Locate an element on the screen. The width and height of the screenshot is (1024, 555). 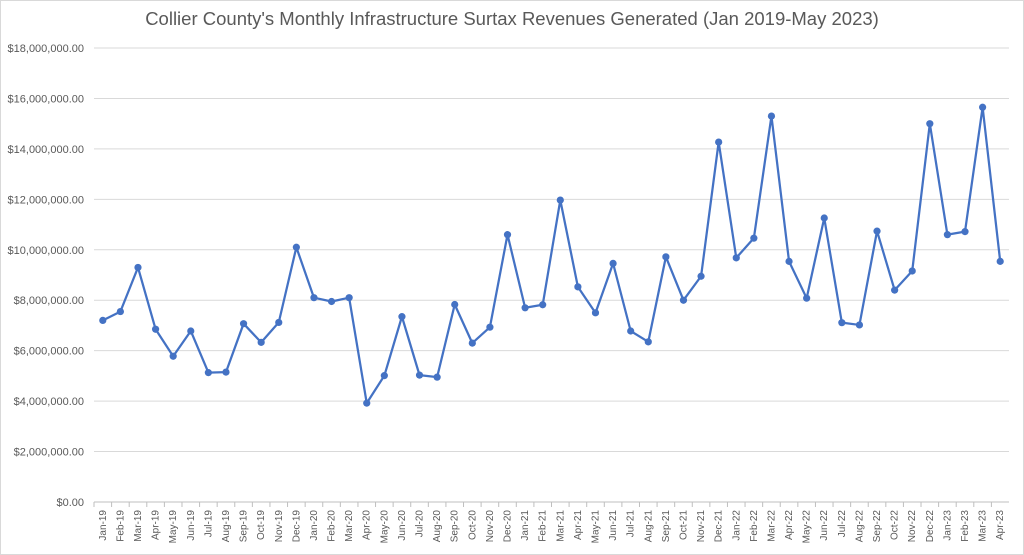
x-tick-label: Jan-21 is located at coordinates (525, 525).